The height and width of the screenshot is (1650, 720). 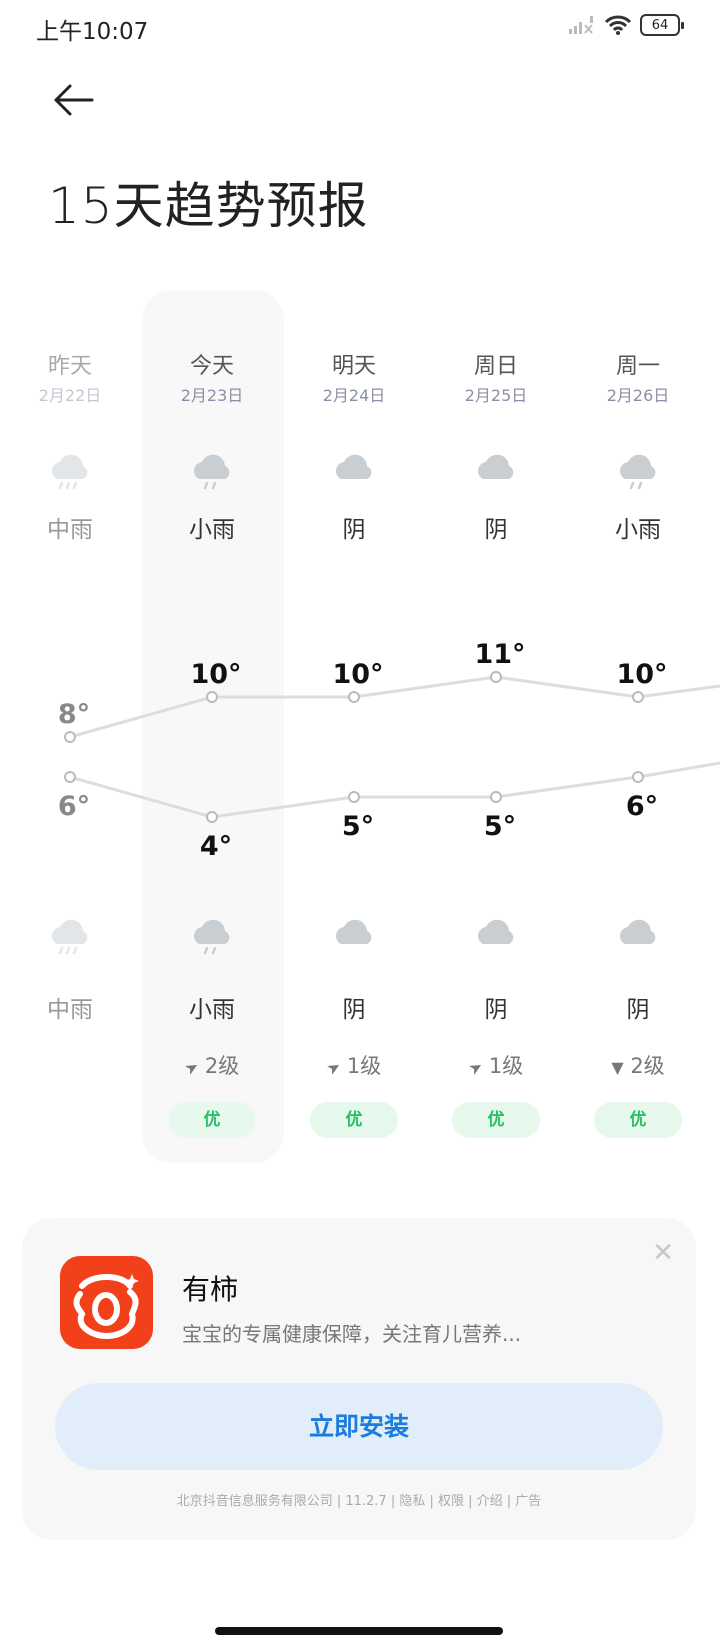 What do you see at coordinates (353, 366) in the screenshot?
I see `day-label: 明天` at bounding box center [353, 366].